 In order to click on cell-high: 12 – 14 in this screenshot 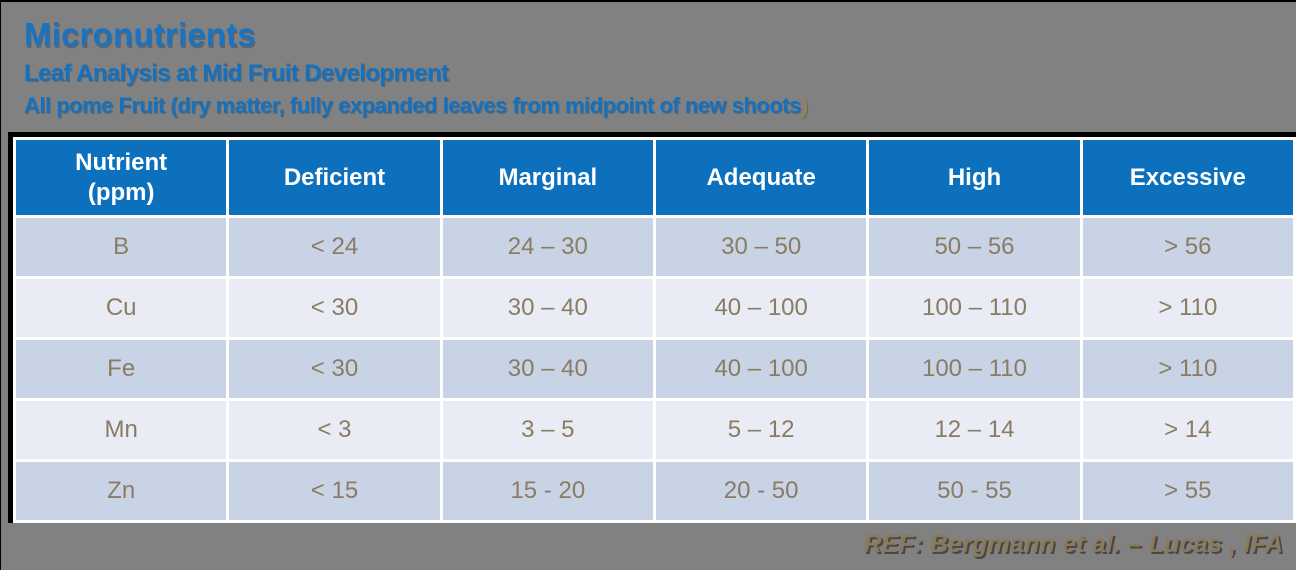, I will do `click(974, 430)`.